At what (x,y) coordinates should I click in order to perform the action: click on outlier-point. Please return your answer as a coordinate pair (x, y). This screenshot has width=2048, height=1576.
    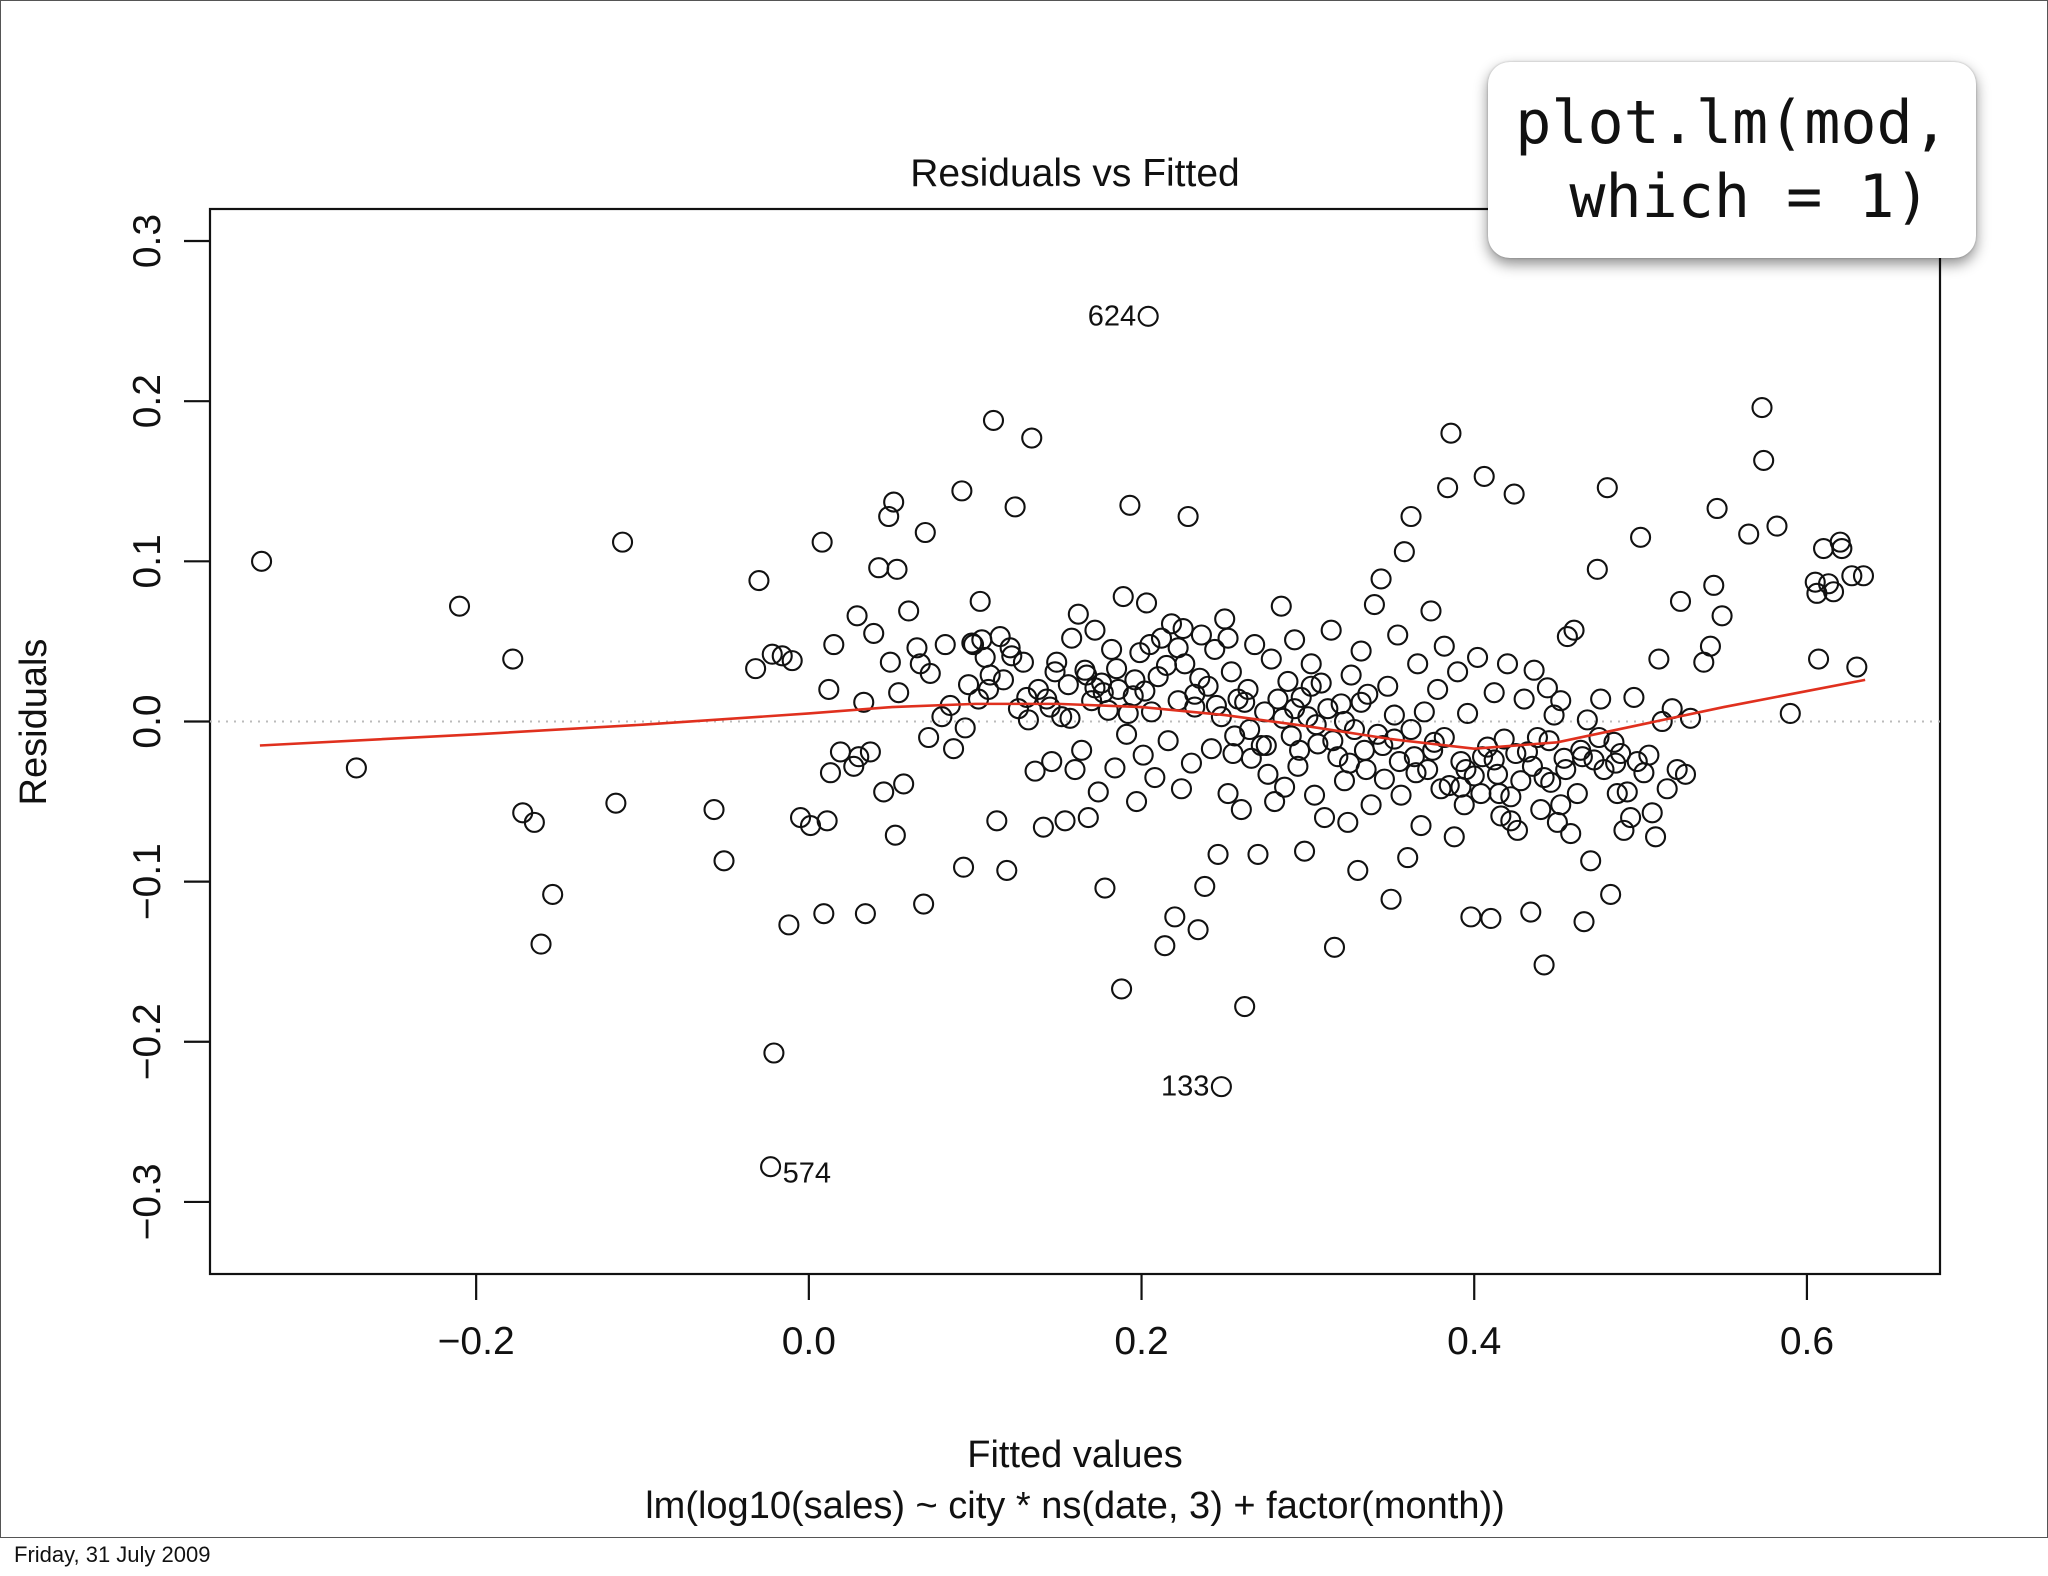
    Looking at the image, I should click on (1148, 316).